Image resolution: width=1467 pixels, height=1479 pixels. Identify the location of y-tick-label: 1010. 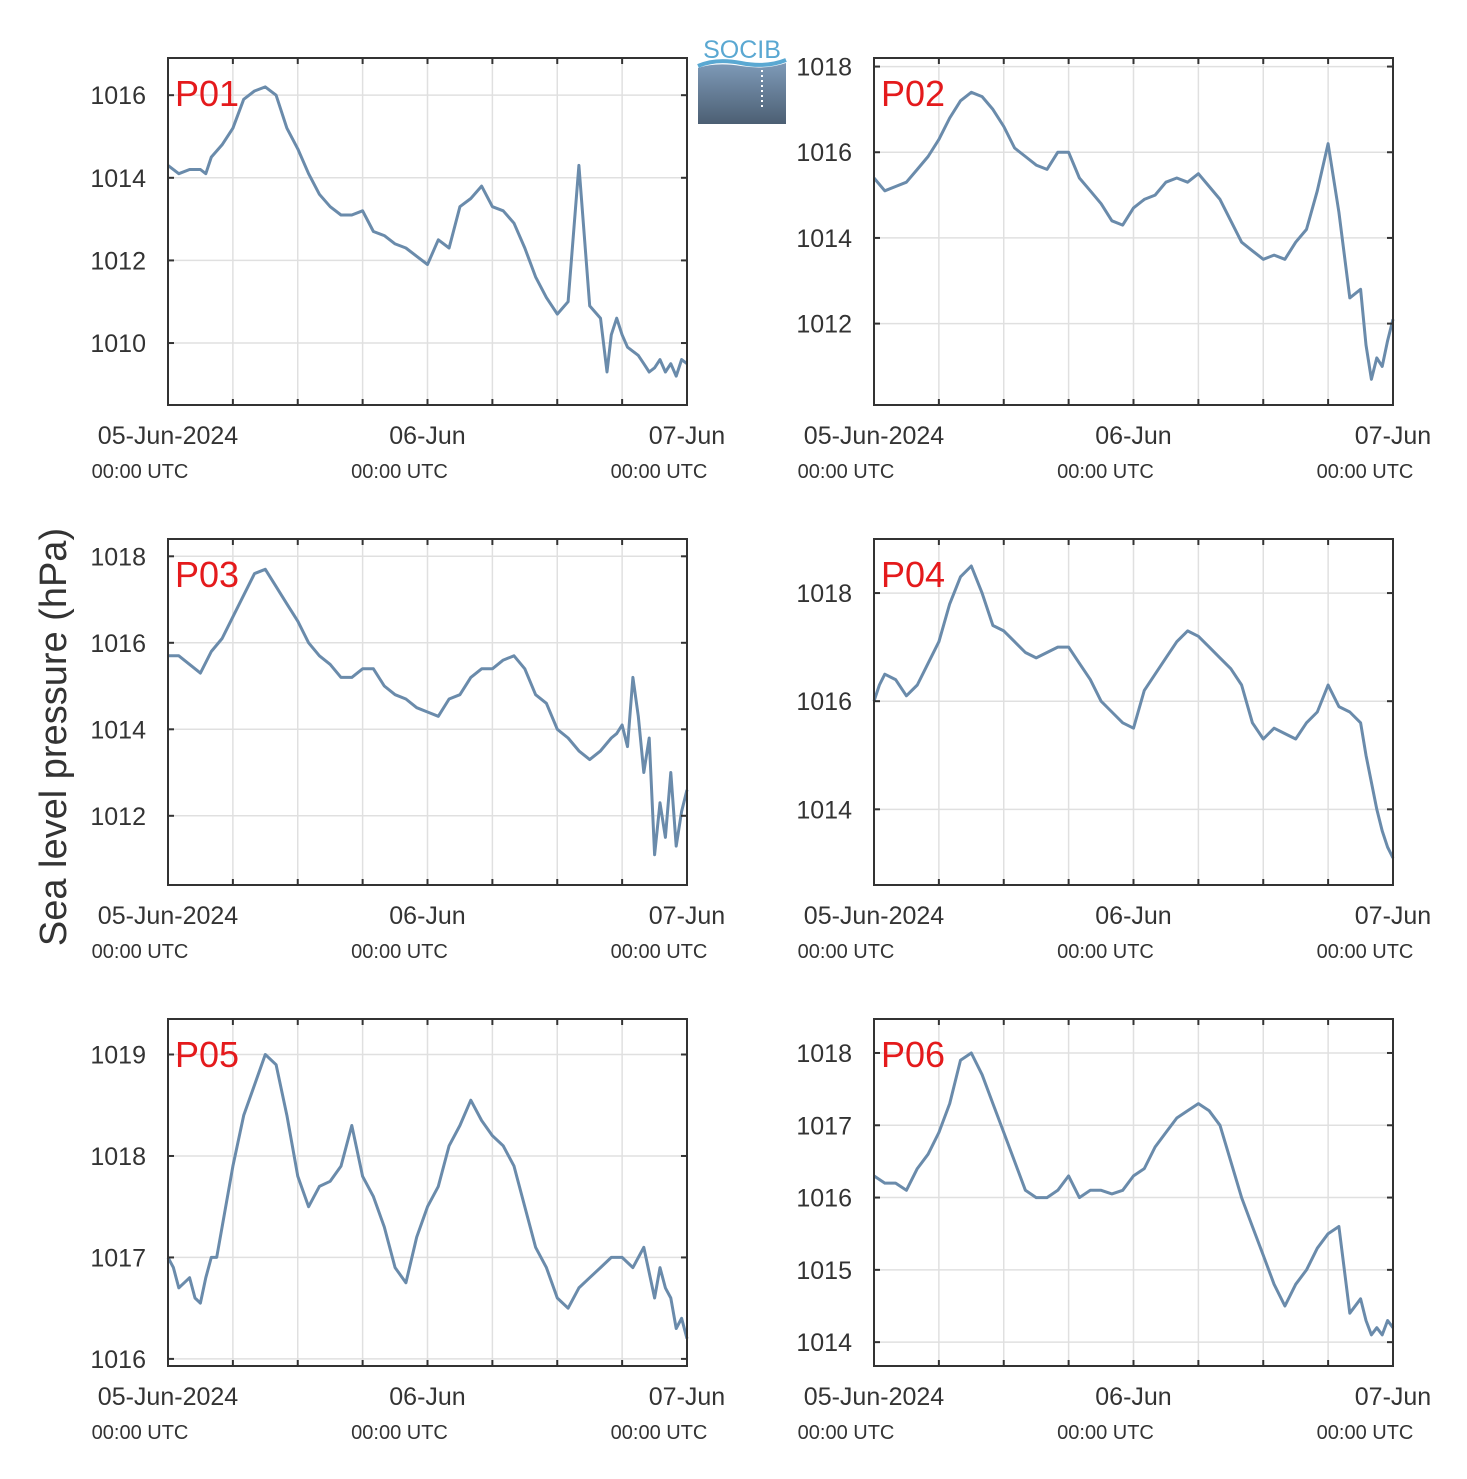
(118, 344).